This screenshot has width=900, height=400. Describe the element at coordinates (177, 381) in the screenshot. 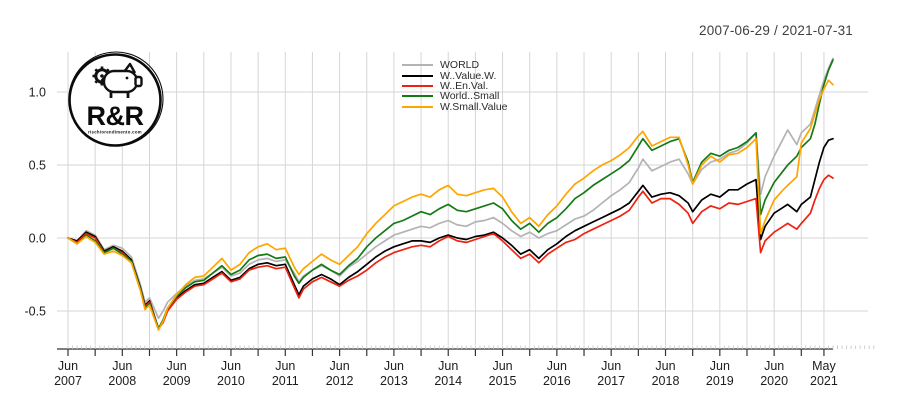

I see `x-tick-label: 2009` at that location.